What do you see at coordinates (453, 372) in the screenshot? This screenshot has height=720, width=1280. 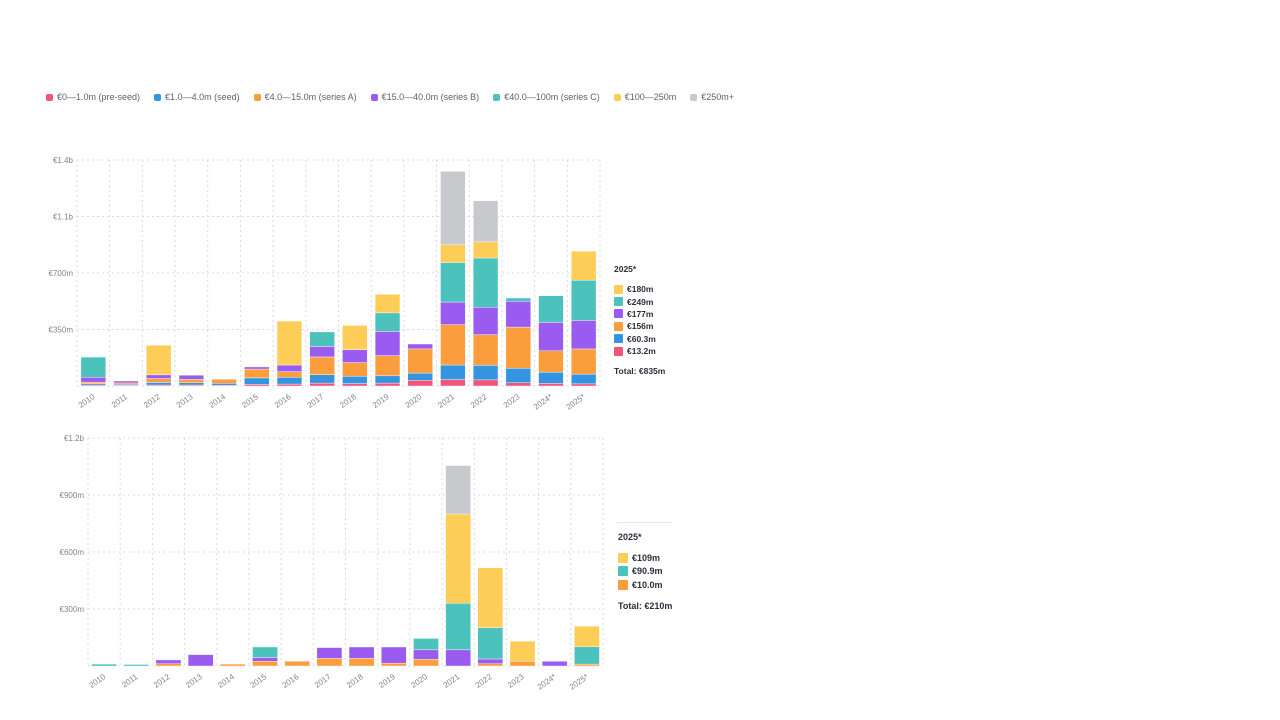 I see `bar-segment-seed-2021` at bounding box center [453, 372].